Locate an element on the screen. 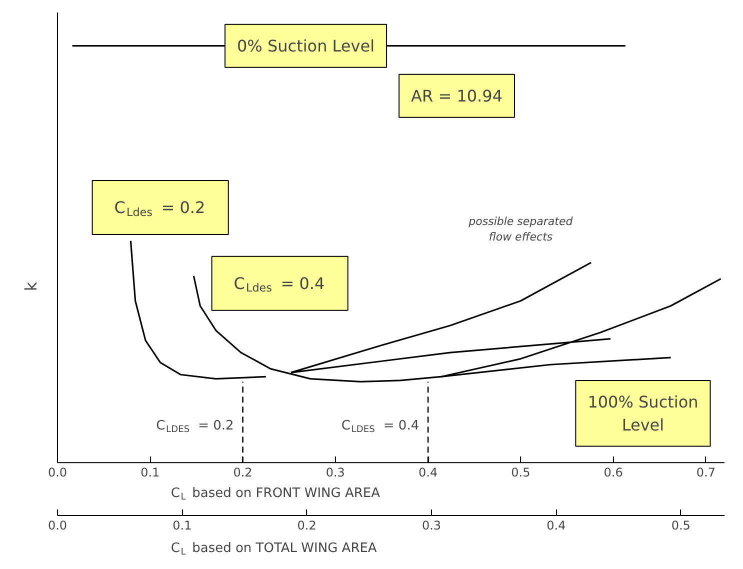  annotation: 0% Suction Level is located at coordinates (306, 46).